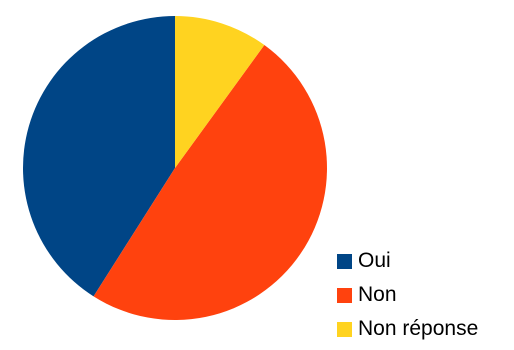  What do you see at coordinates (407, 261) in the screenshot?
I see `legend-item-oui: Oui` at bounding box center [407, 261].